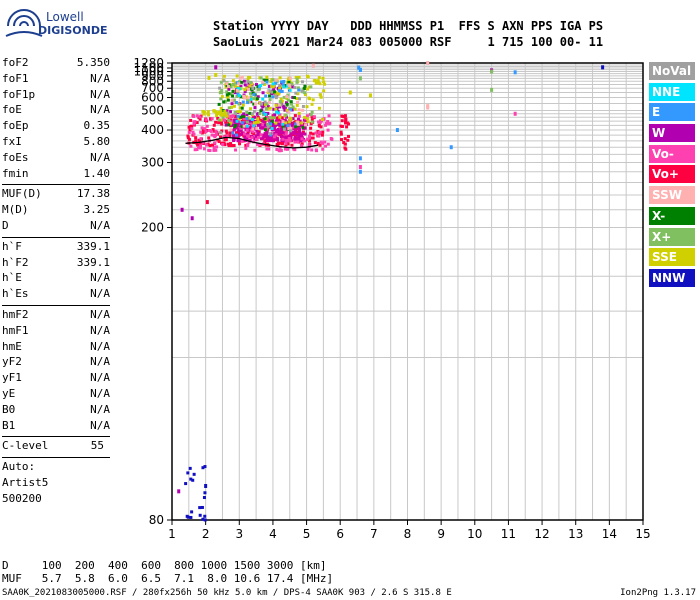  Describe the element at coordinates (408, 534) in the screenshot. I see `x-tick-label: 8` at that location.